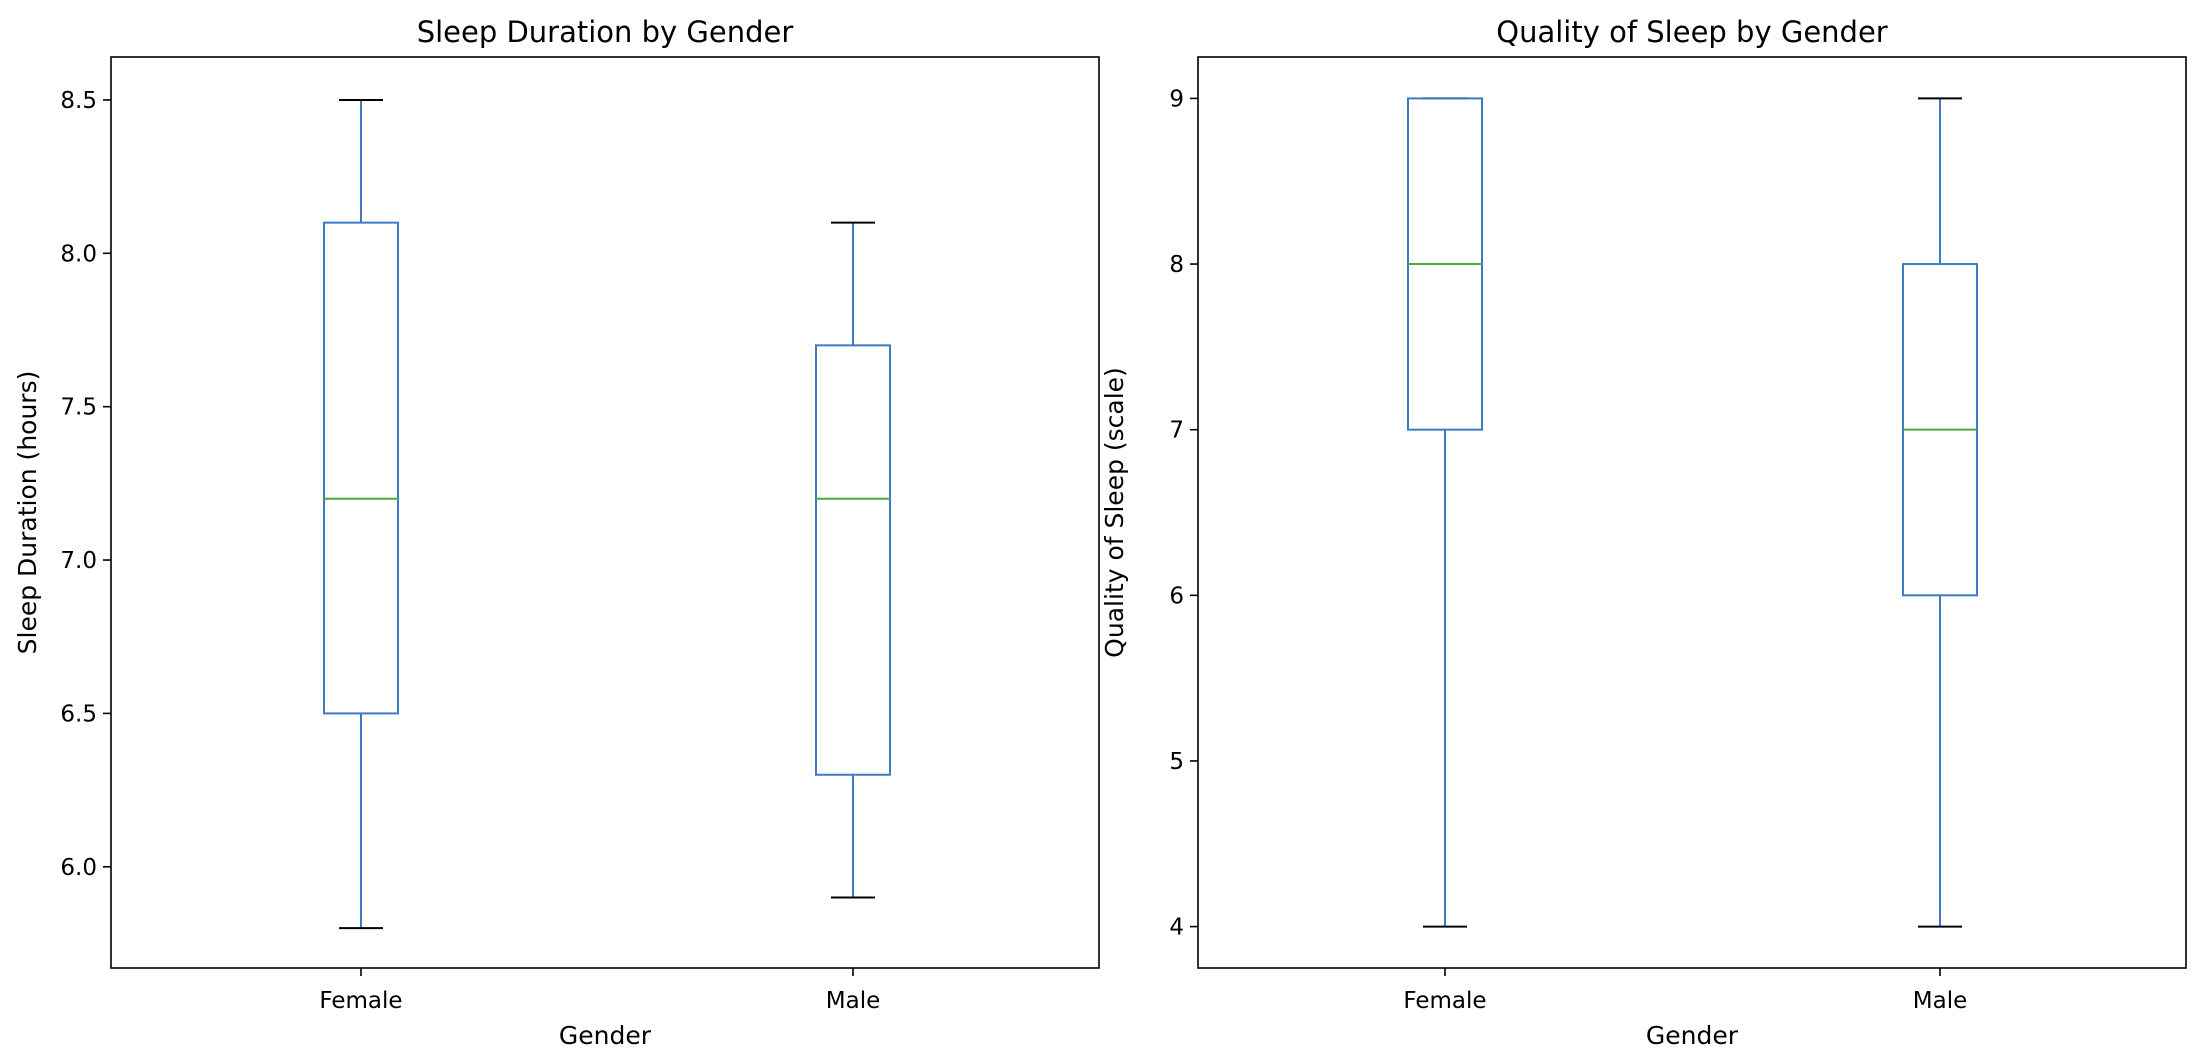 The height and width of the screenshot is (1056, 2201). Describe the element at coordinates (1176, 596) in the screenshot. I see `y-tick-label: 6` at that location.